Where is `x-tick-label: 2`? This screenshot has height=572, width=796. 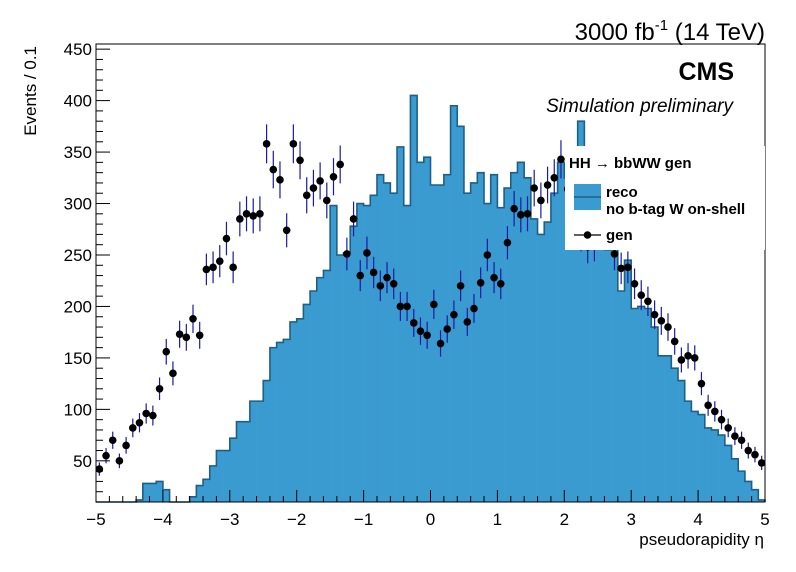 x-tick-label: 2 is located at coordinates (564, 519).